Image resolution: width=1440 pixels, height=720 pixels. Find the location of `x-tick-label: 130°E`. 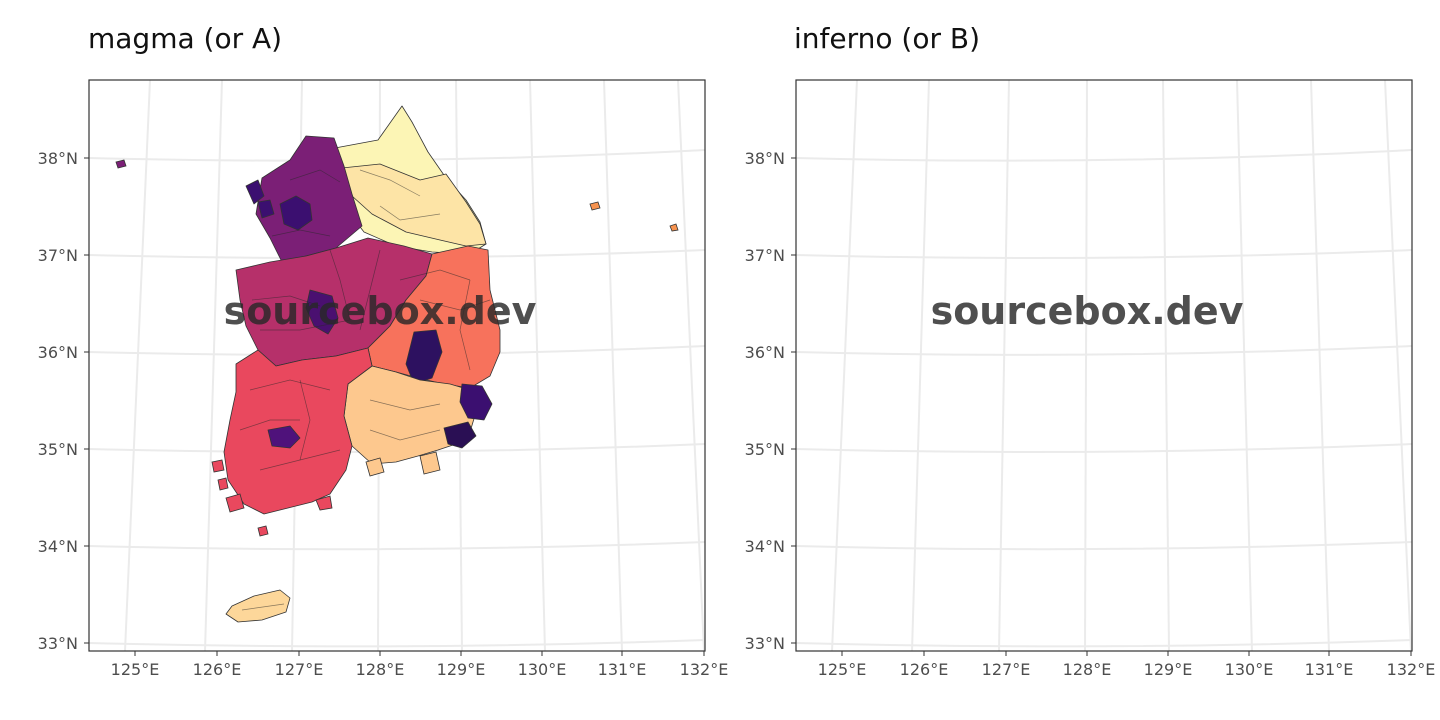

x-tick-label: 130°E is located at coordinates (1249, 669).